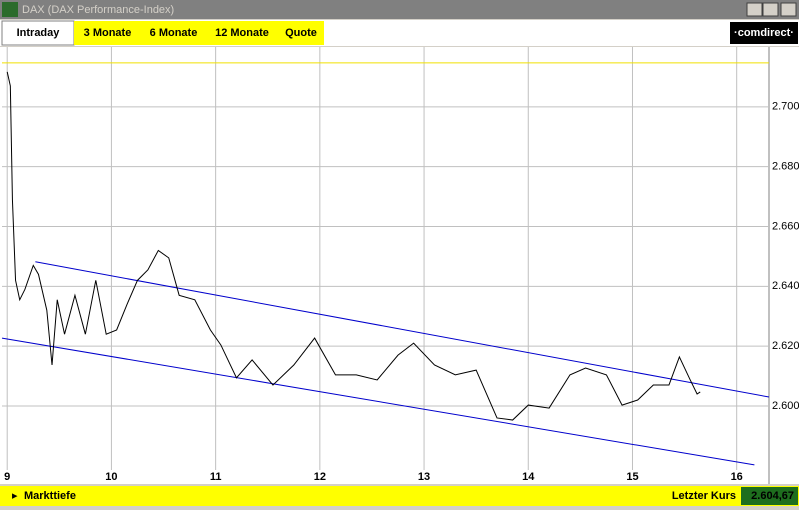 This screenshot has width=799, height=510. I want to click on tab-label: 12 Monate, so click(242, 33).